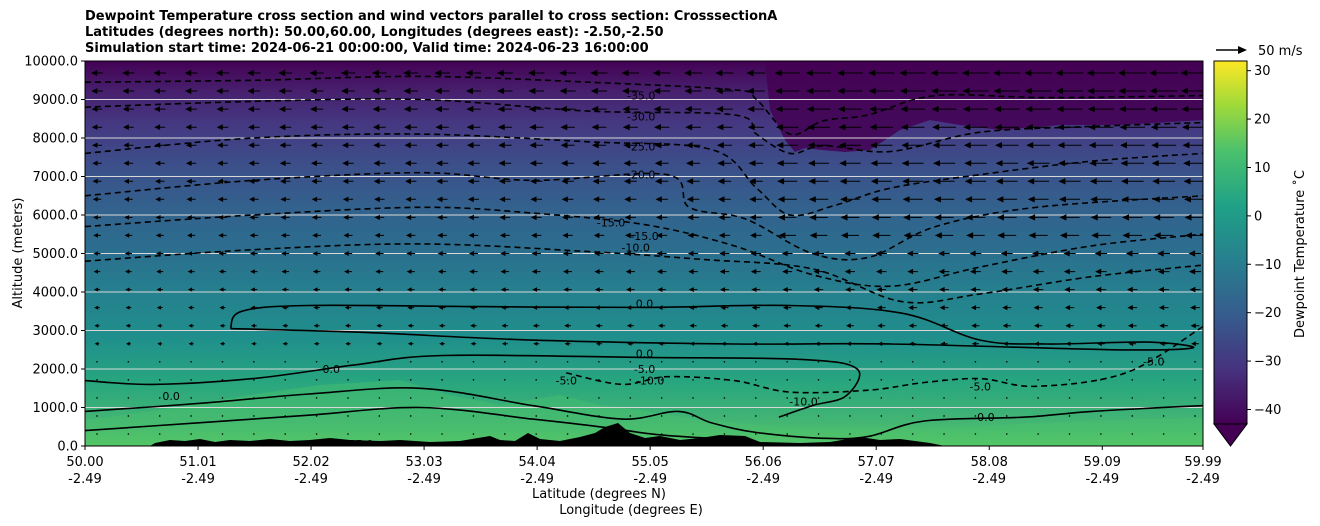 This screenshot has width=1320, height=526. I want to click on contour-label: -15.0, so click(359, 444).